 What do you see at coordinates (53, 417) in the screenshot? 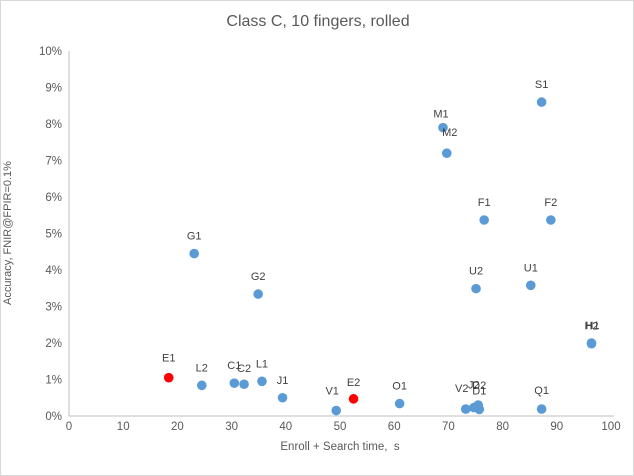
I see `y-tick-label-0%: 0%` at bounding box center [53, 417].